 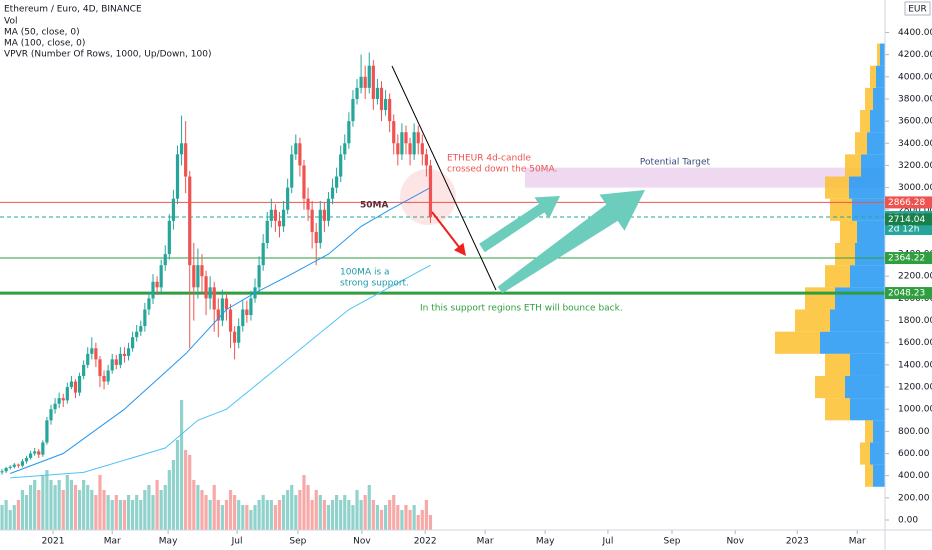 What do you see at coordinates (73, 10) in the screenshot?
I see `legend-title: Ethereum / Euro, 4D, BINANCE` at bounding box center [73, 10].